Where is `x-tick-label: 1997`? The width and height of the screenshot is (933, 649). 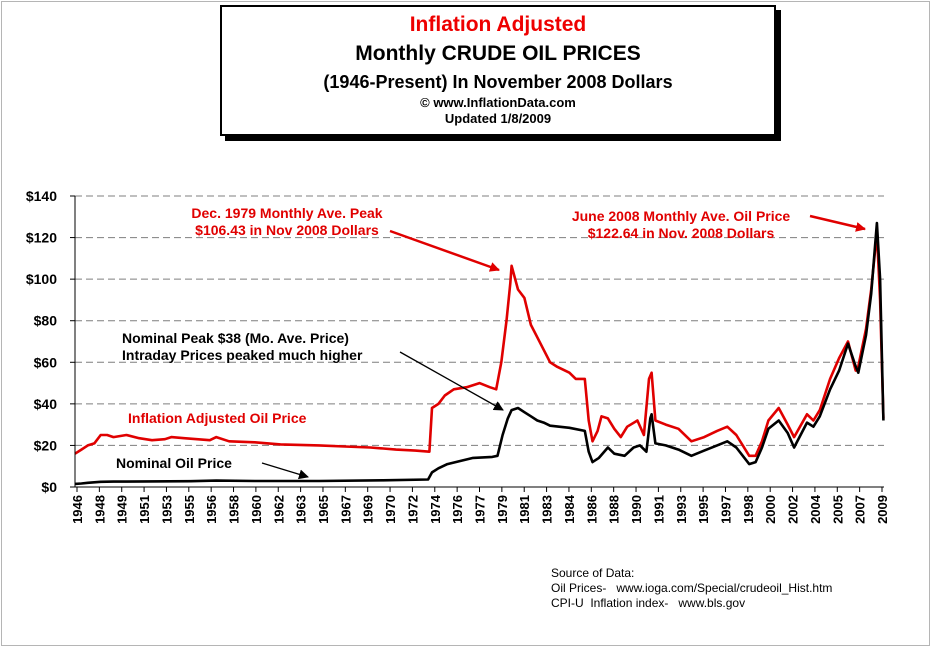 x-tick-label: 1997 is located at coordinates (725, 509).